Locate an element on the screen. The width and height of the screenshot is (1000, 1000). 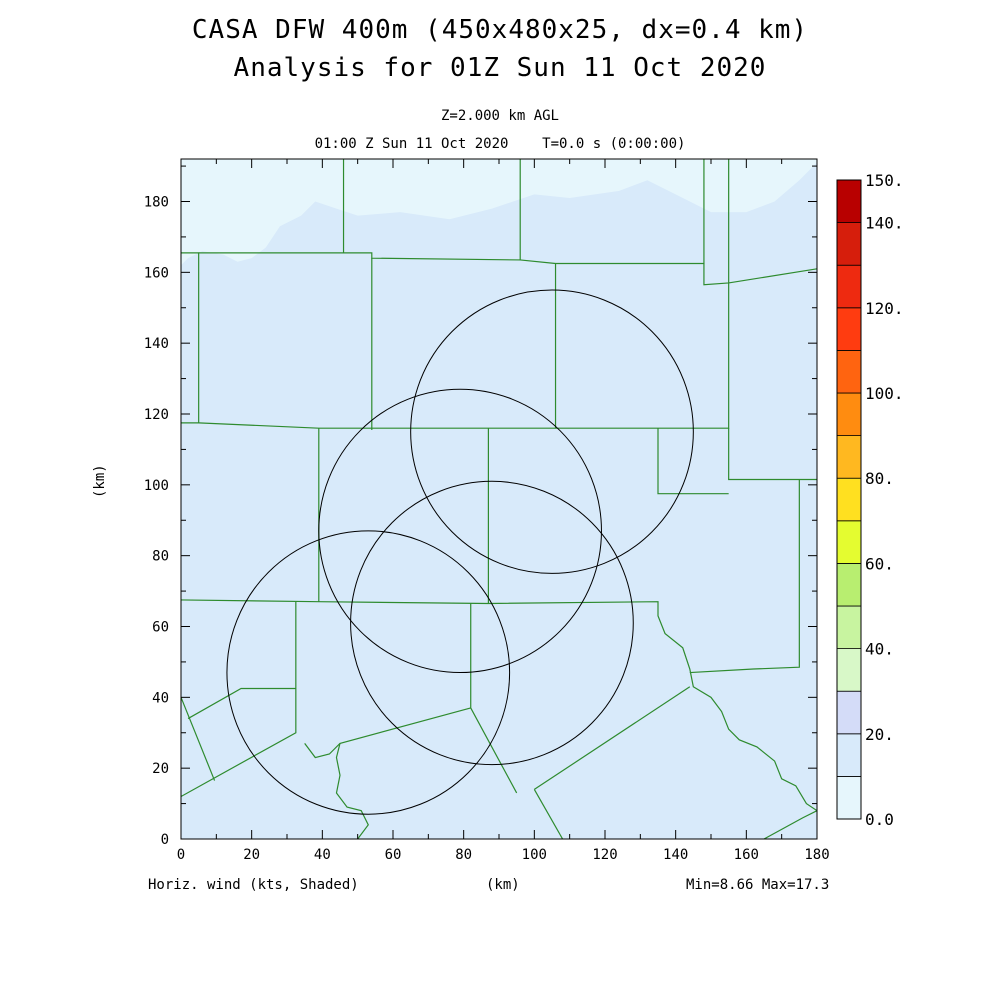
y-tick-label: 80 is located at coordinates (160, 557).